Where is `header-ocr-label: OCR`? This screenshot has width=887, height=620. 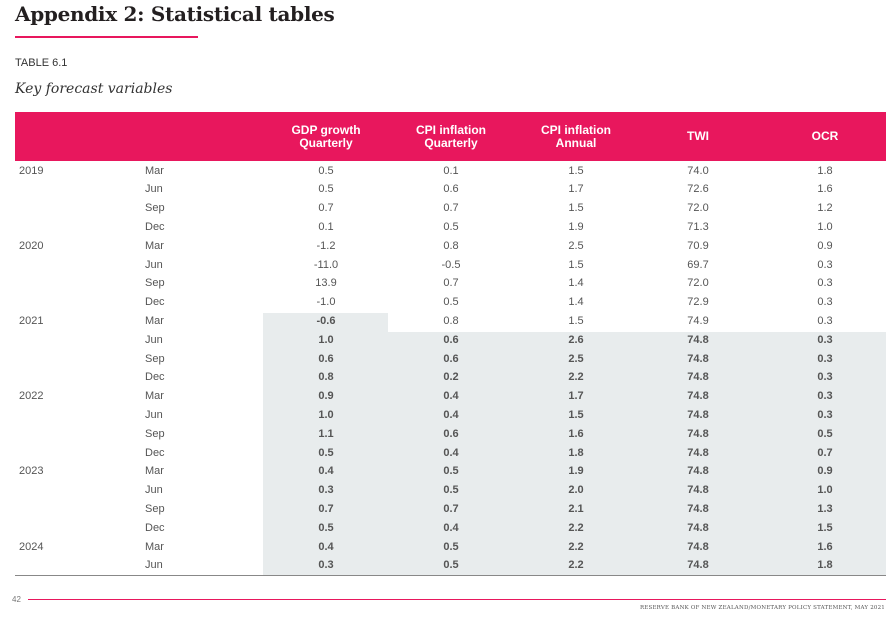 header-ocr-label: OCR is located at coordinates (825, 136).